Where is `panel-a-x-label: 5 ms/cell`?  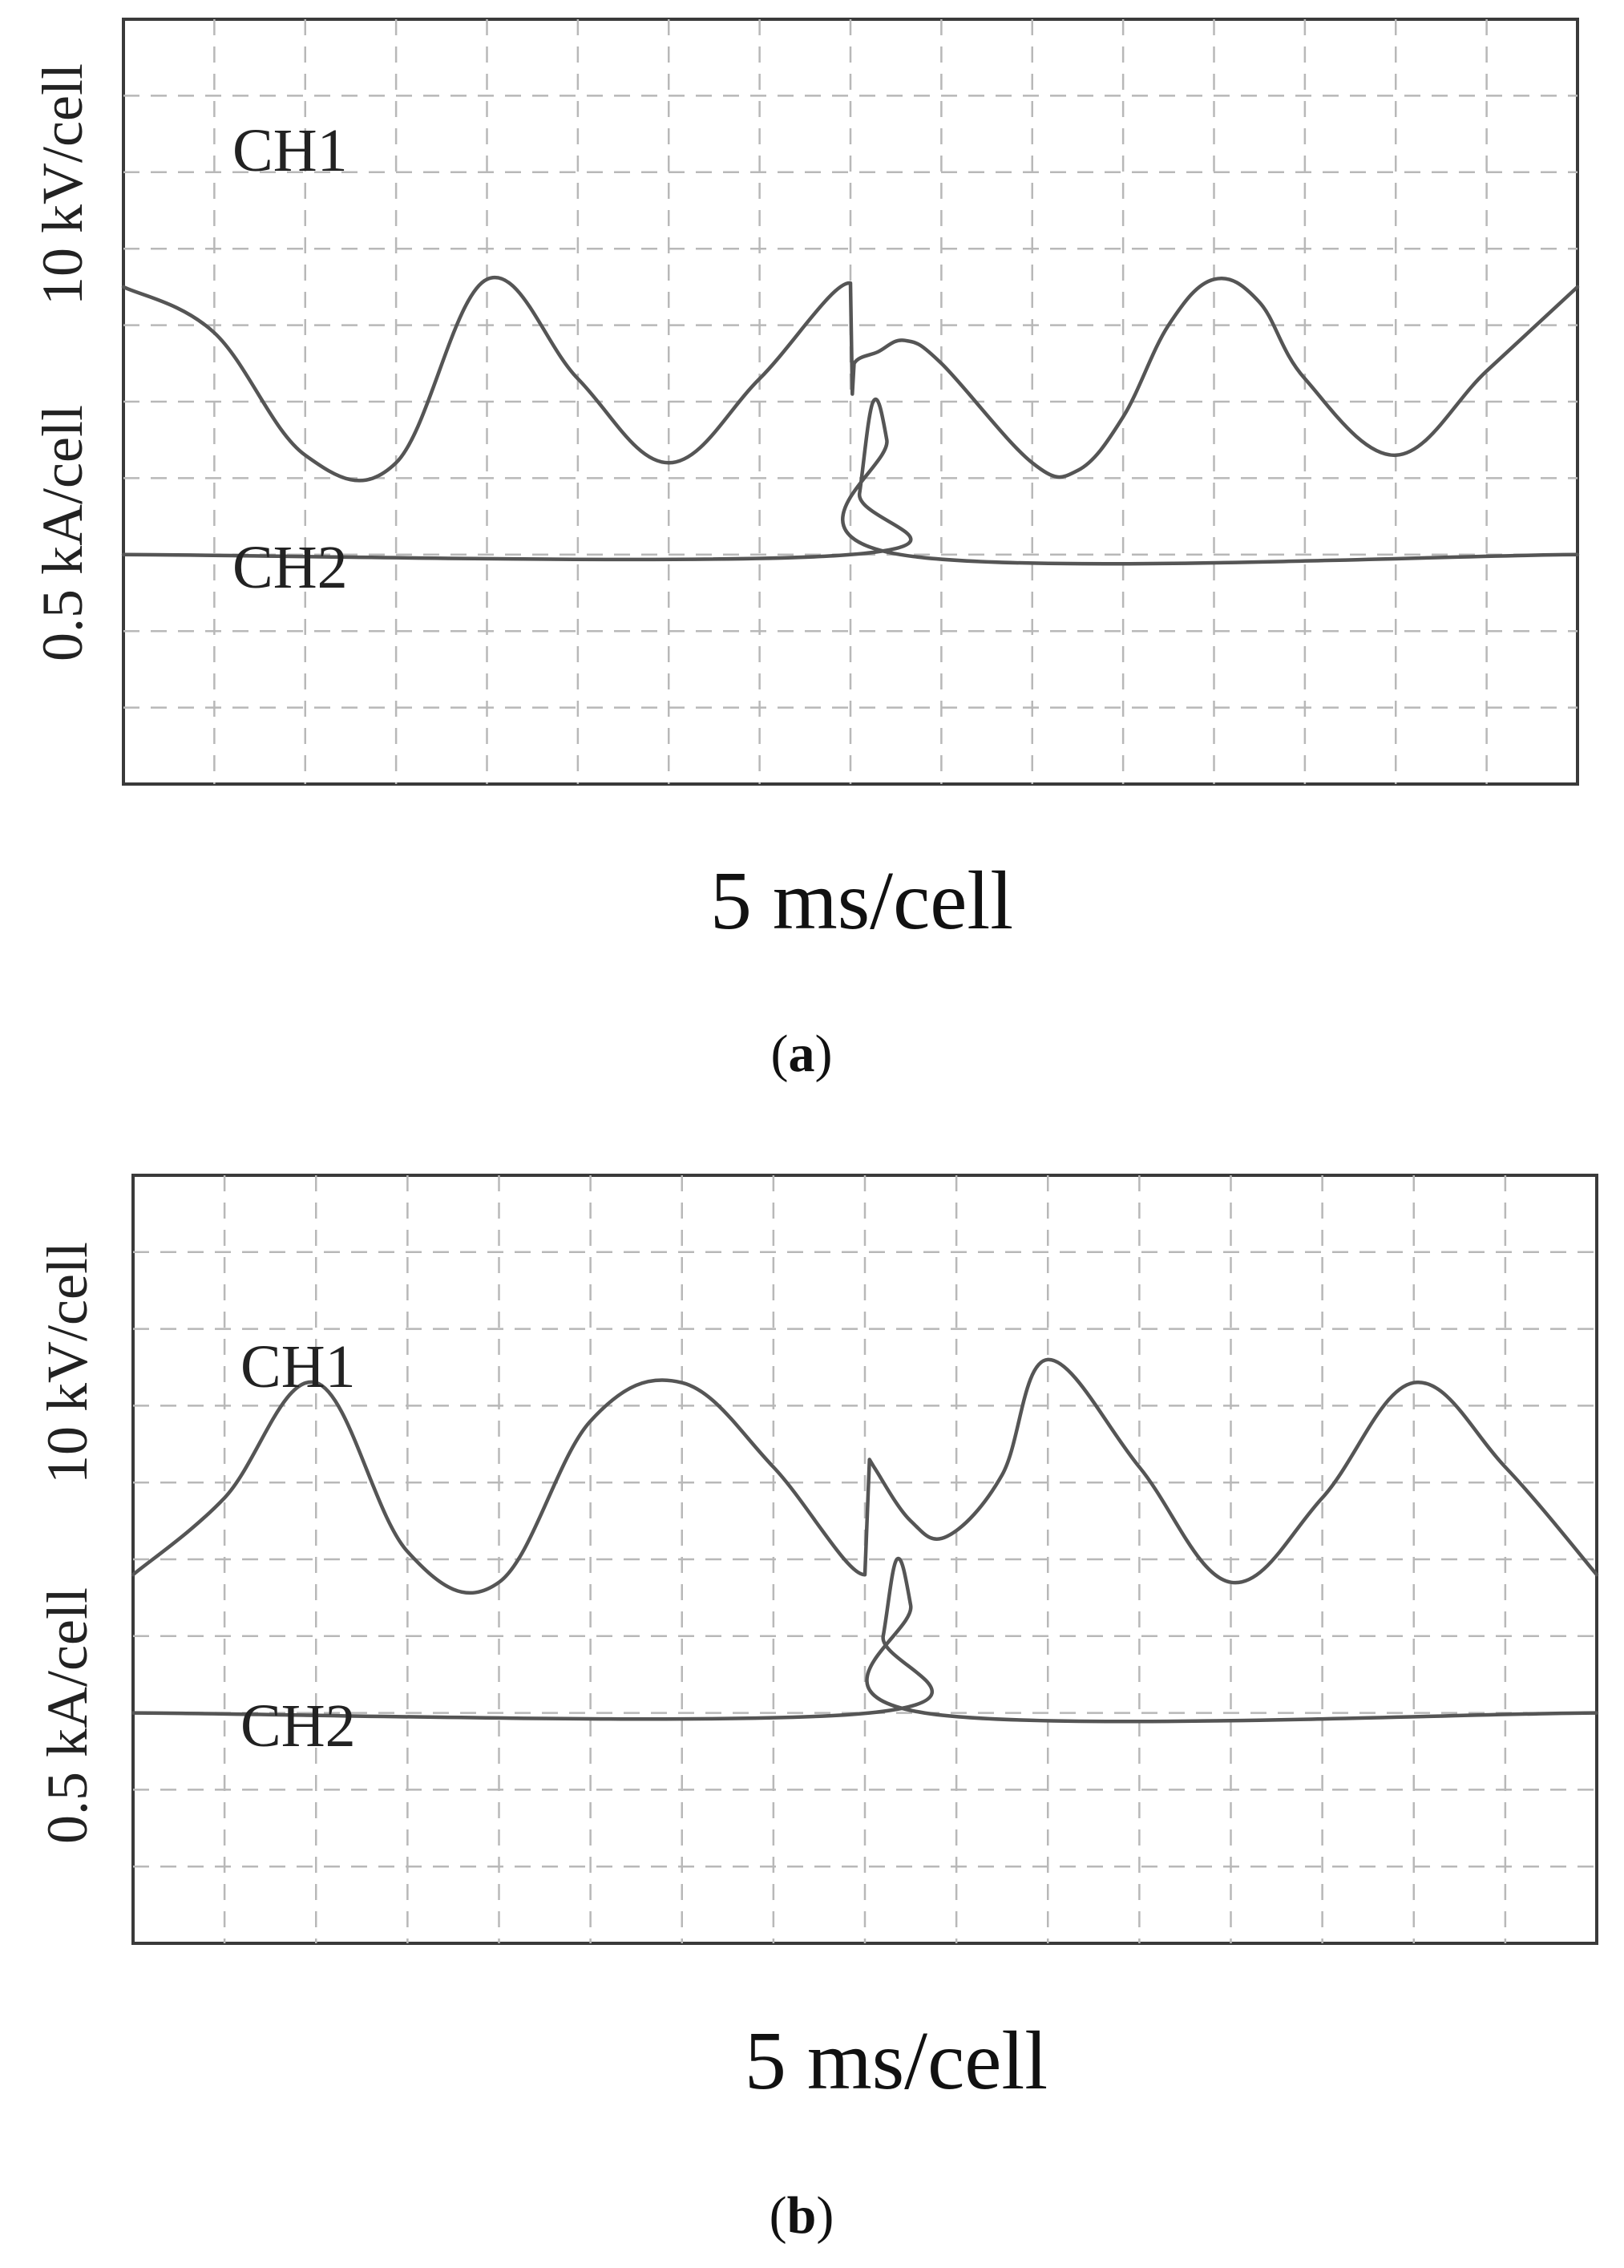
panel-a-x-label: 5 ms/cell is located at coordinates (861, 901).